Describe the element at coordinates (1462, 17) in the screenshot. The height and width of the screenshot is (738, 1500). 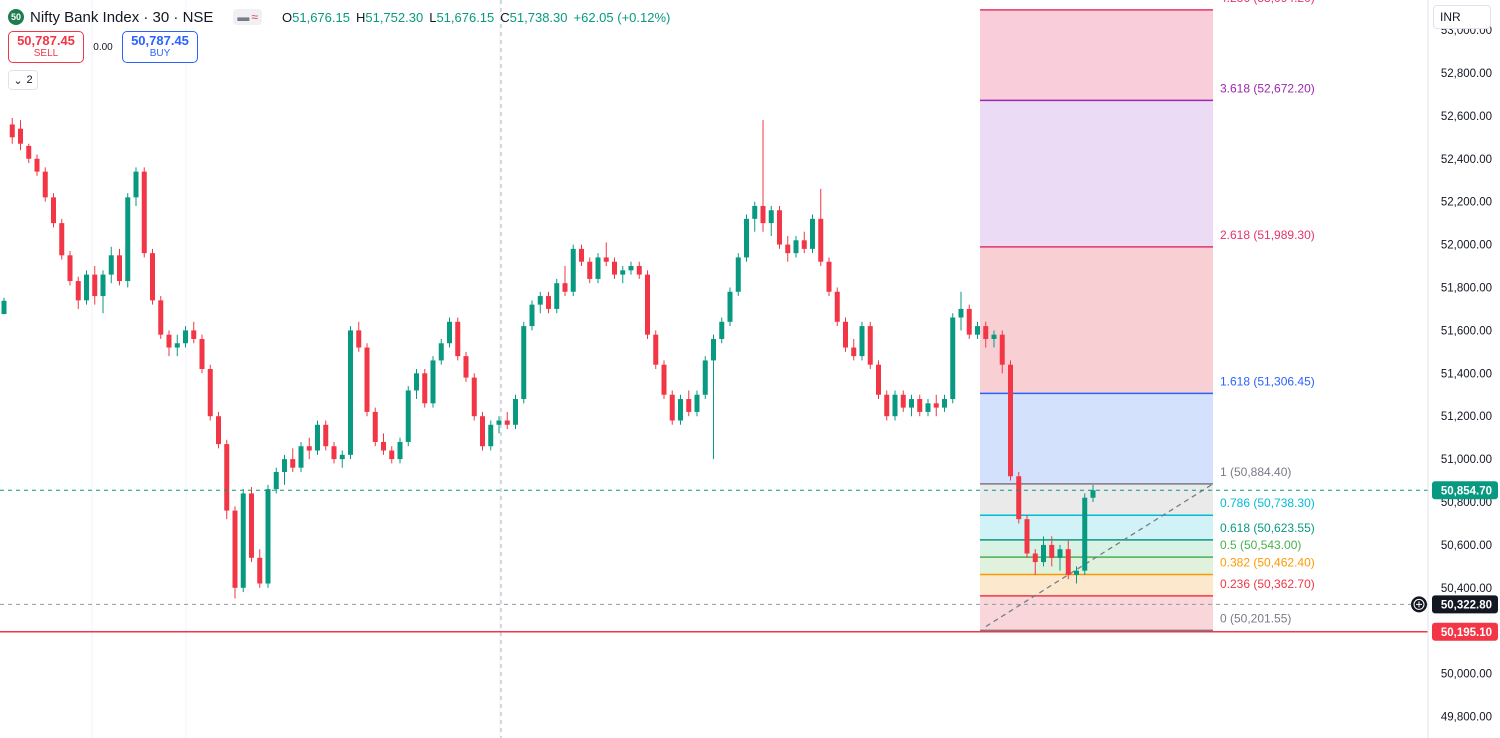
I see `currency-selector: INR` at that location.